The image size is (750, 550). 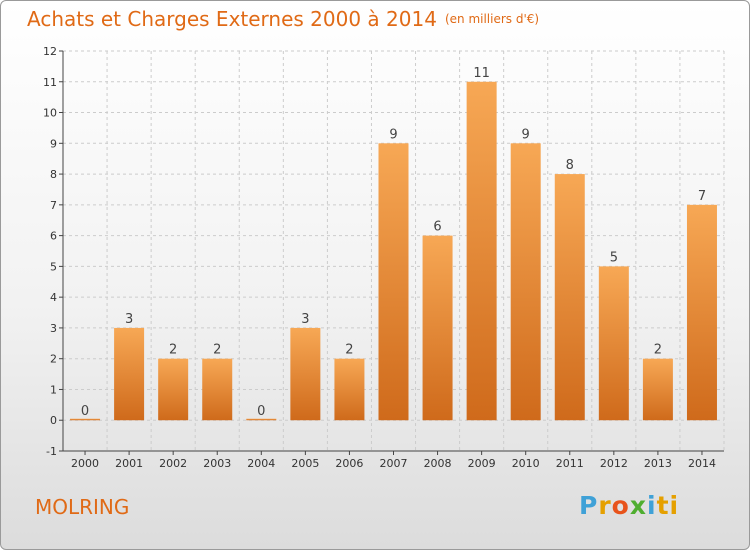 What do you see at coordinates (50, 82) in the screenshot?
I see `y-tick-label: 11` at bounding box center [50, 82].